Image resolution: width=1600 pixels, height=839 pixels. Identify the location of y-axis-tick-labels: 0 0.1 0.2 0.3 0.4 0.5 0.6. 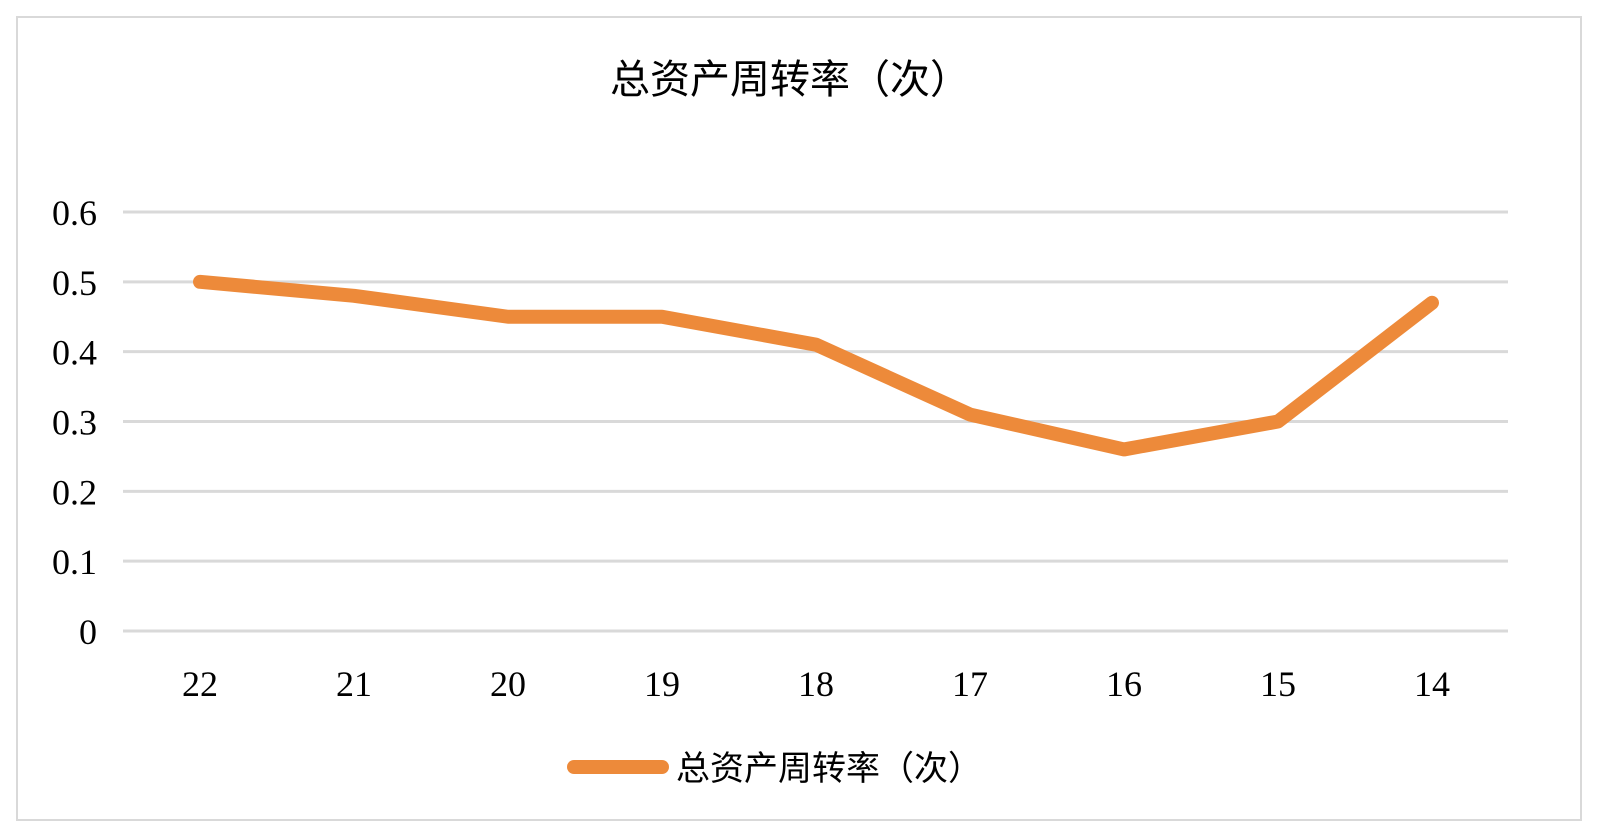
(74, 422).